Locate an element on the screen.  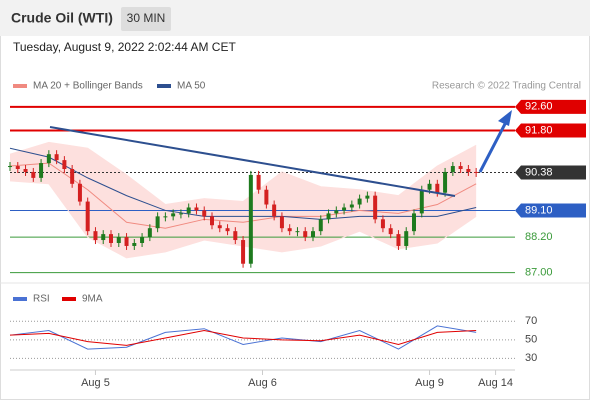
header-bar is located at coordinates (295, 18).